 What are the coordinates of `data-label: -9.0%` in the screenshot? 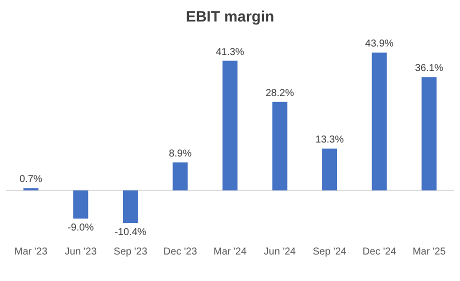 It's located at (81, 228).